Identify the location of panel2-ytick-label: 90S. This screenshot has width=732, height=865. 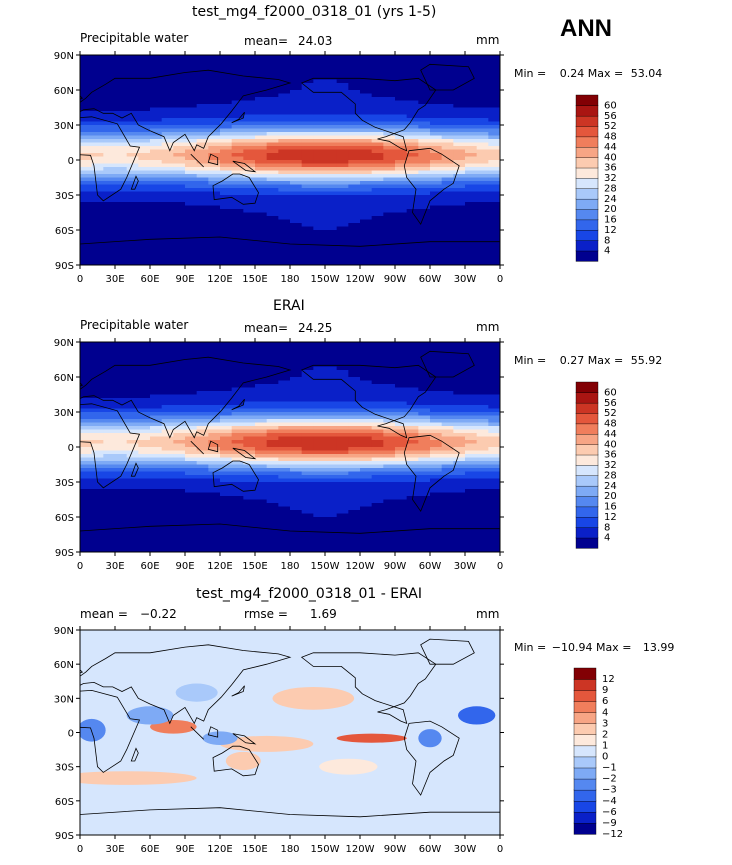
(64, 553).